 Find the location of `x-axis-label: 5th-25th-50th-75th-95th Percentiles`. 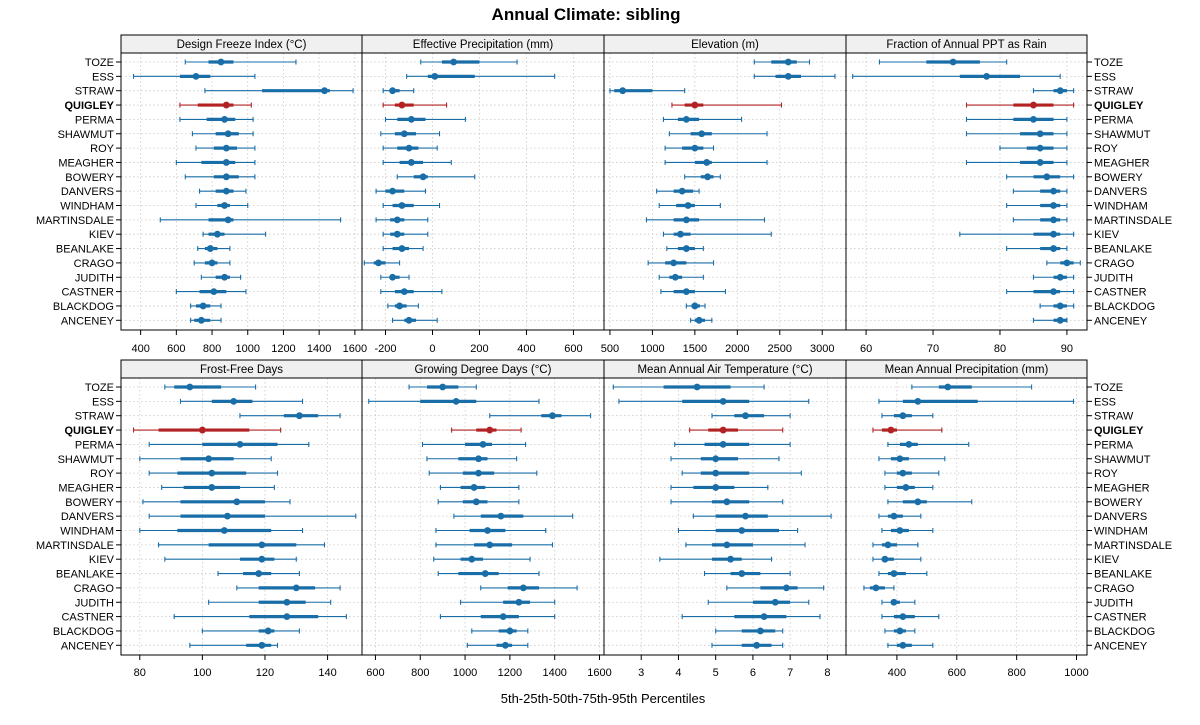

x-axis-label: 5th-25th-50th-75th-95th Percentiles is located at coordinates (603, 698).